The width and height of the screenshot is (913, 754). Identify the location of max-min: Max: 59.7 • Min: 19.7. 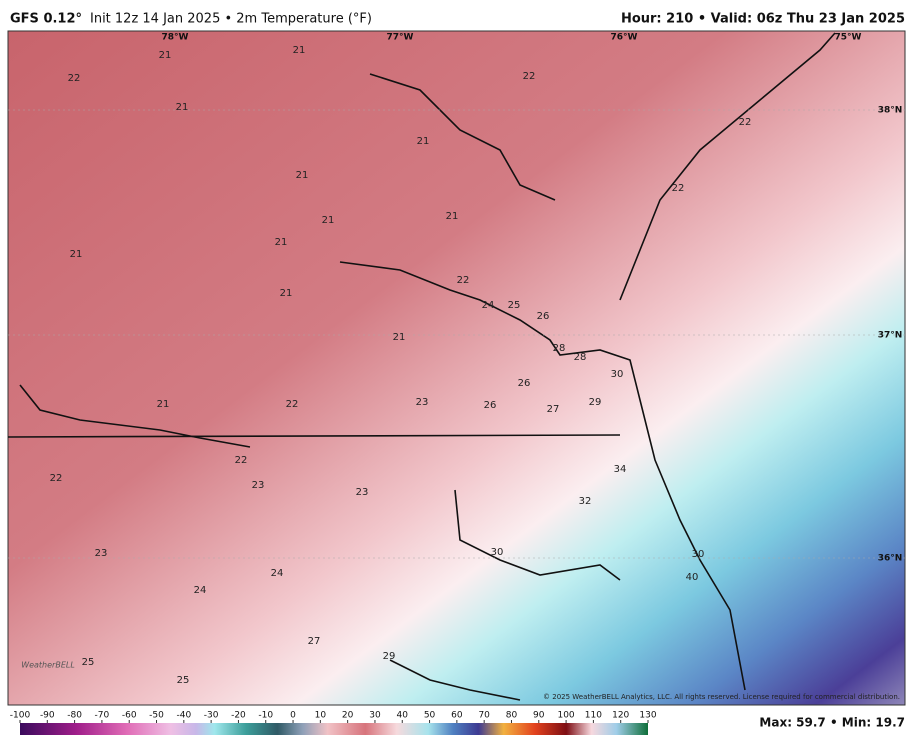
(832, 723).